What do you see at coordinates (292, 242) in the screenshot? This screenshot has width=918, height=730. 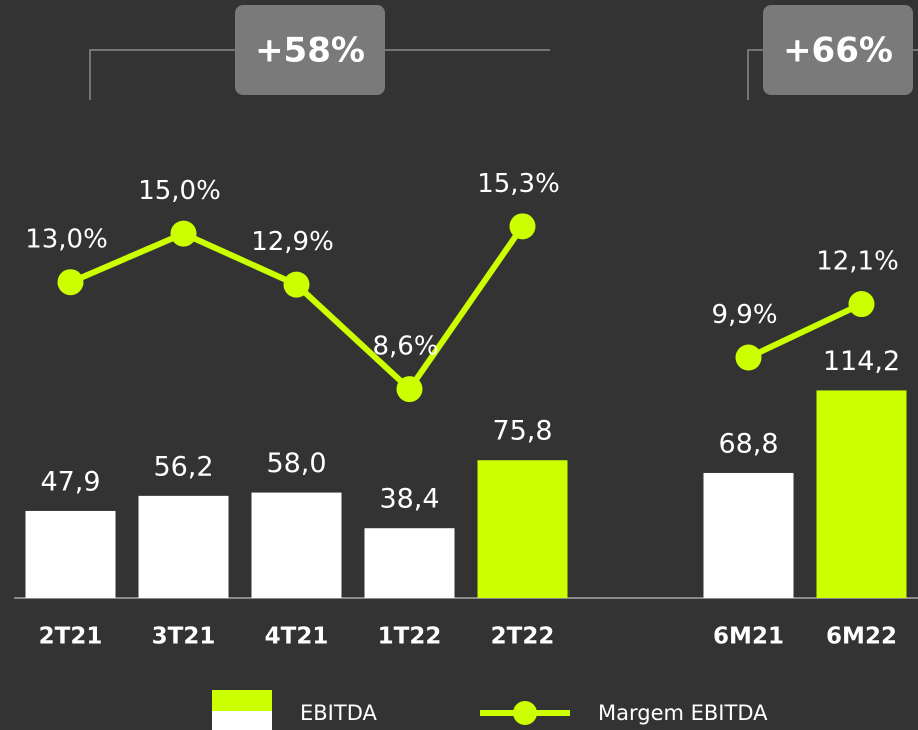 I see `line-value-label: 12,9%` at bounding box center [292, 242].